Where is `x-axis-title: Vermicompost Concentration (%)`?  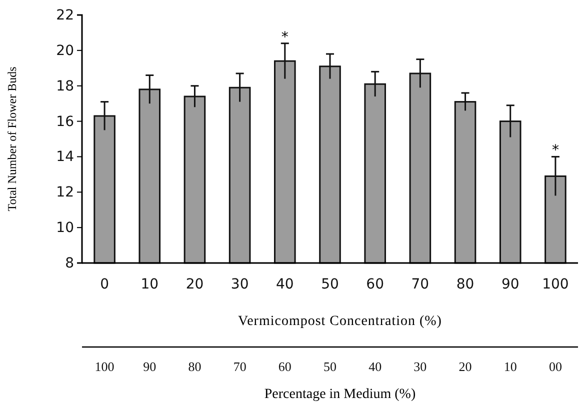 x-axis-title: Vermicompost Concentration (%) is located at coordinates (340, 321).